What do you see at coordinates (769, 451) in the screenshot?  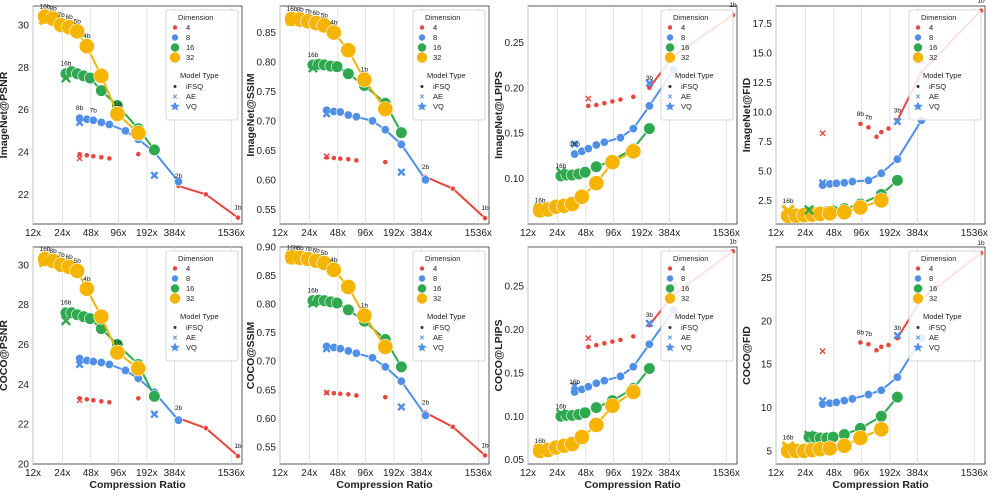 I see `y-tick-label: 5` at bounding box center [769, 451].